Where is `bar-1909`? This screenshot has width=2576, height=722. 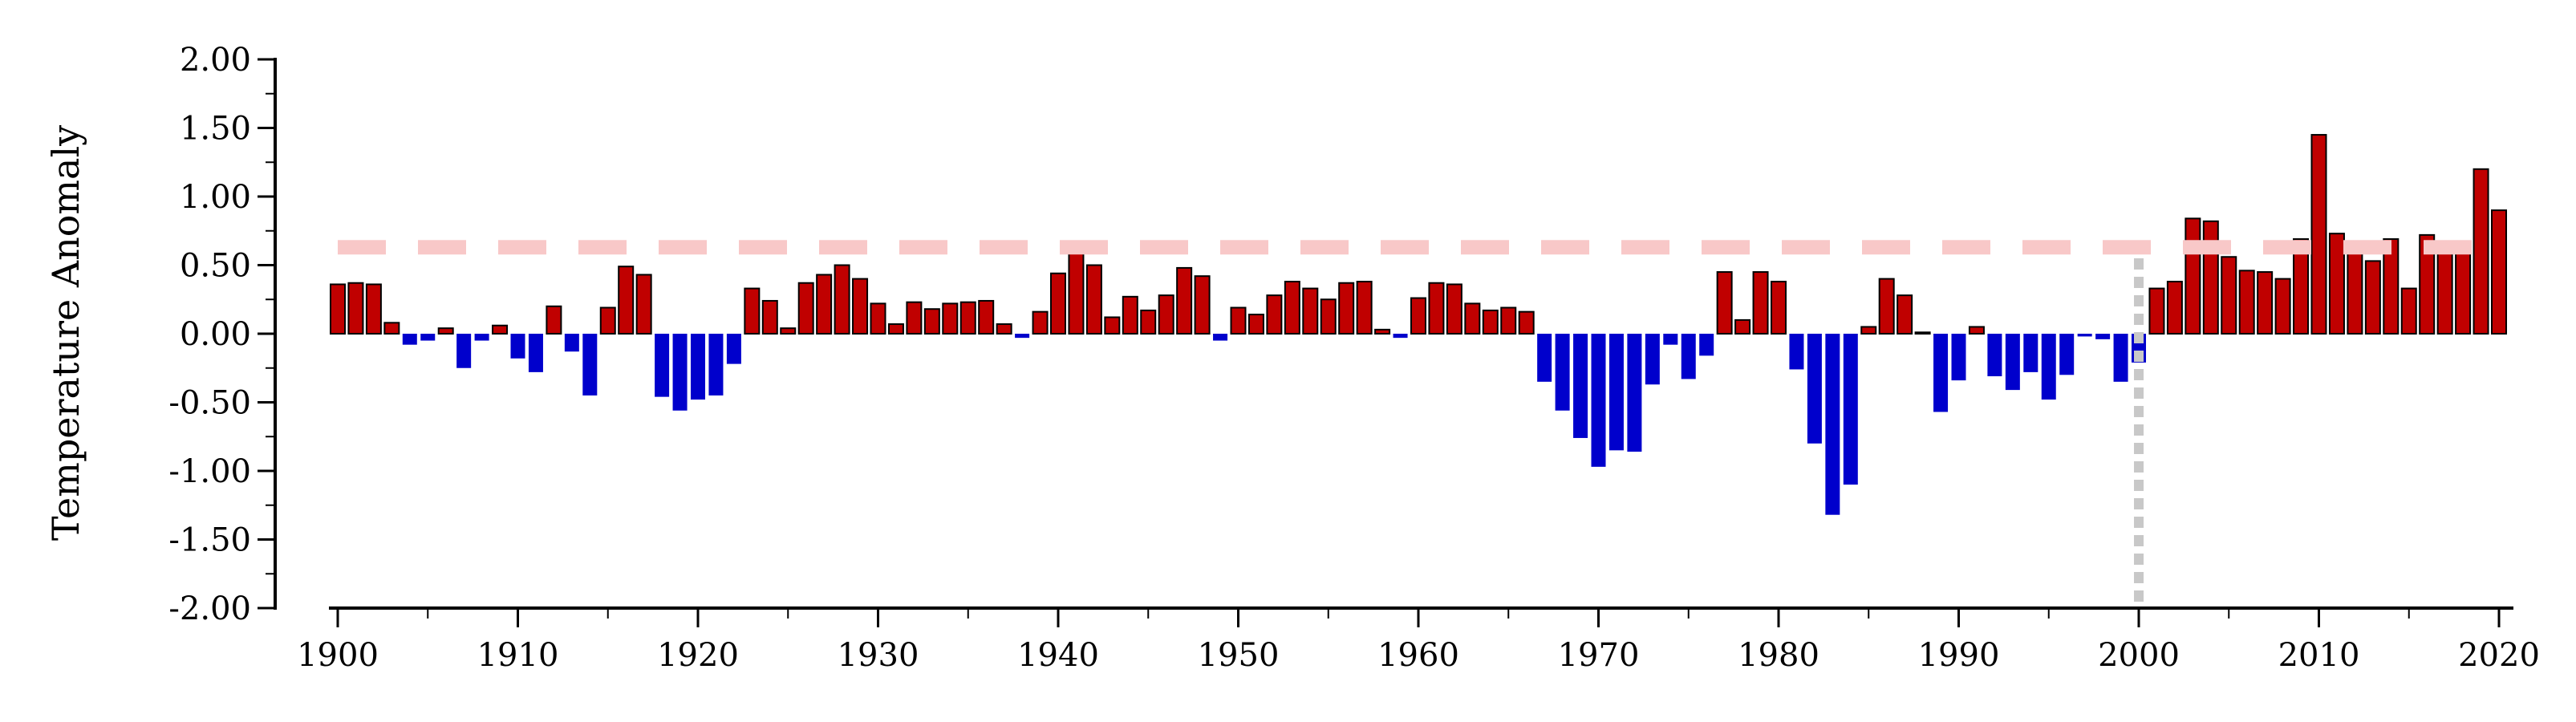
bar-1909 is located at coordinates (500, 329).